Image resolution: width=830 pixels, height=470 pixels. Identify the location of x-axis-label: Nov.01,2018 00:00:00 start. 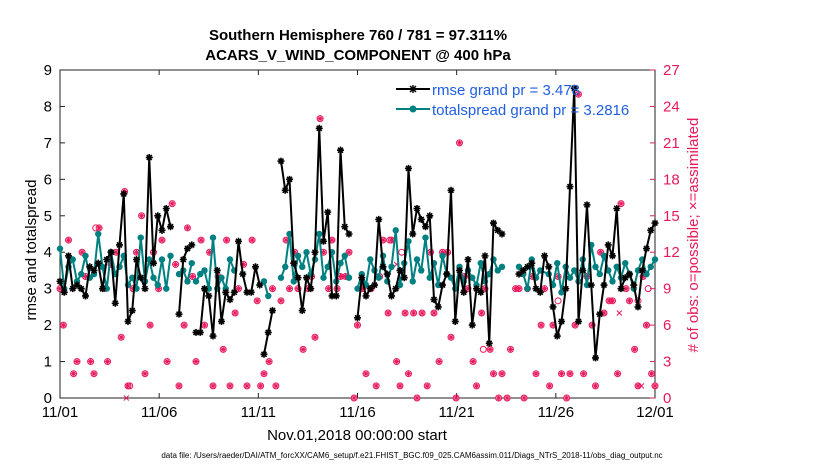
(357, 435).